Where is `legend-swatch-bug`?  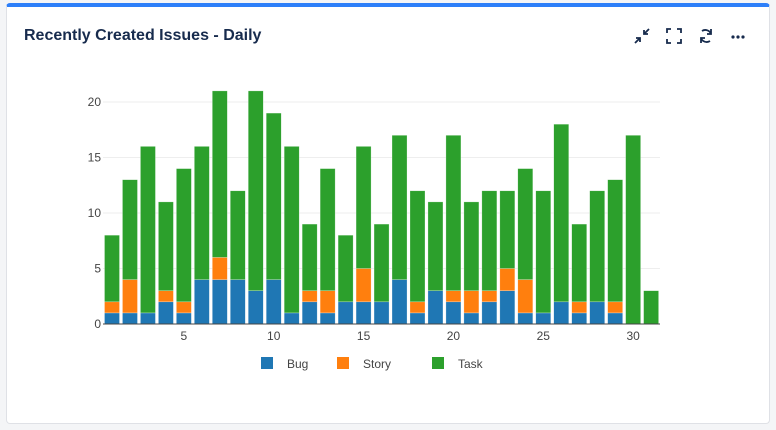
legend-swatch-bug is located at coordinates (267, 363).